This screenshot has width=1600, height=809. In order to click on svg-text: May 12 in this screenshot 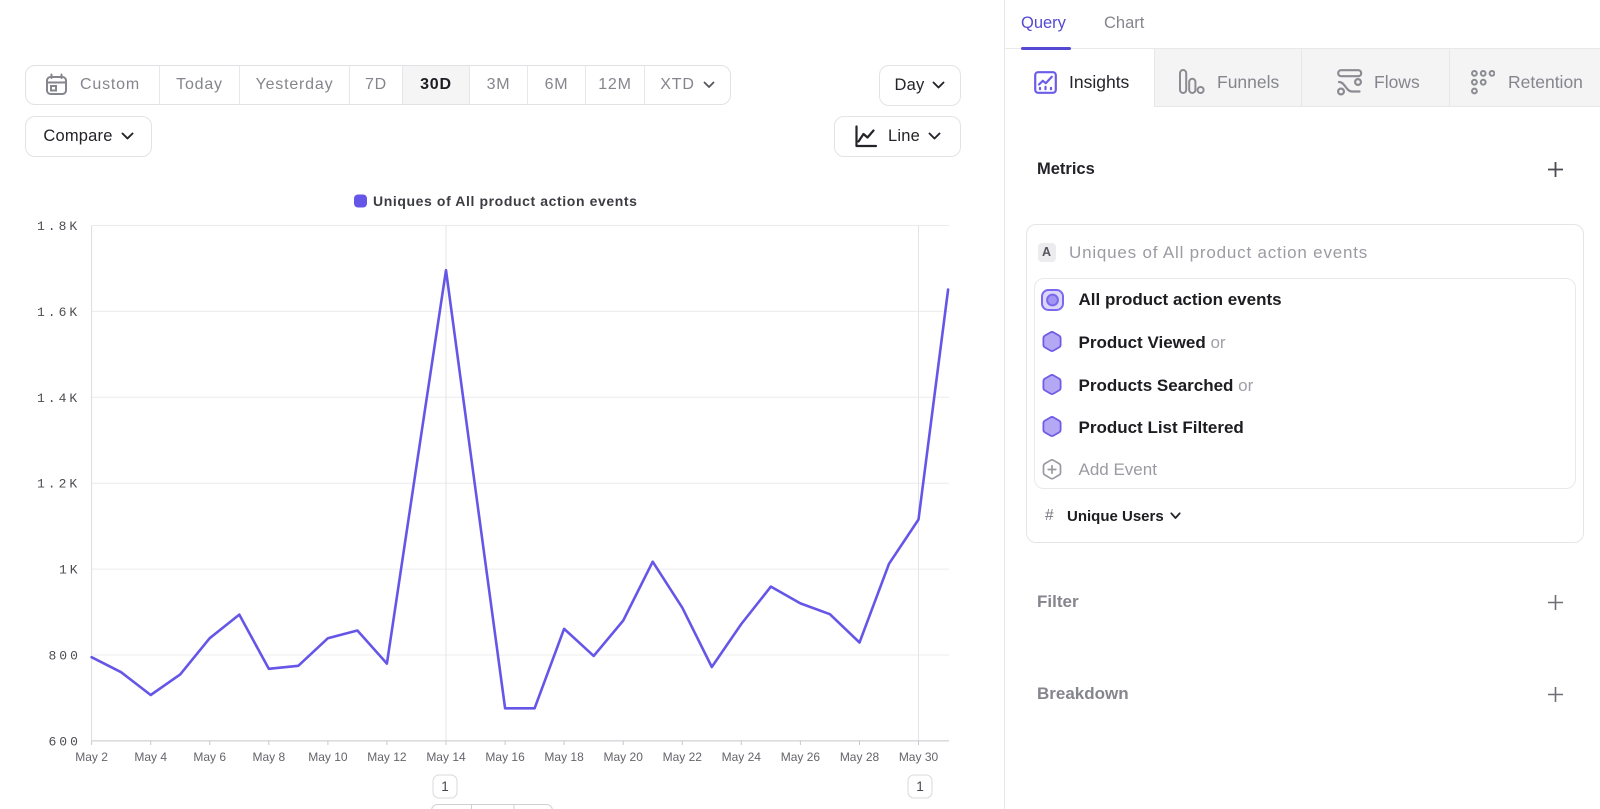, I will do `click(387, 757)`.